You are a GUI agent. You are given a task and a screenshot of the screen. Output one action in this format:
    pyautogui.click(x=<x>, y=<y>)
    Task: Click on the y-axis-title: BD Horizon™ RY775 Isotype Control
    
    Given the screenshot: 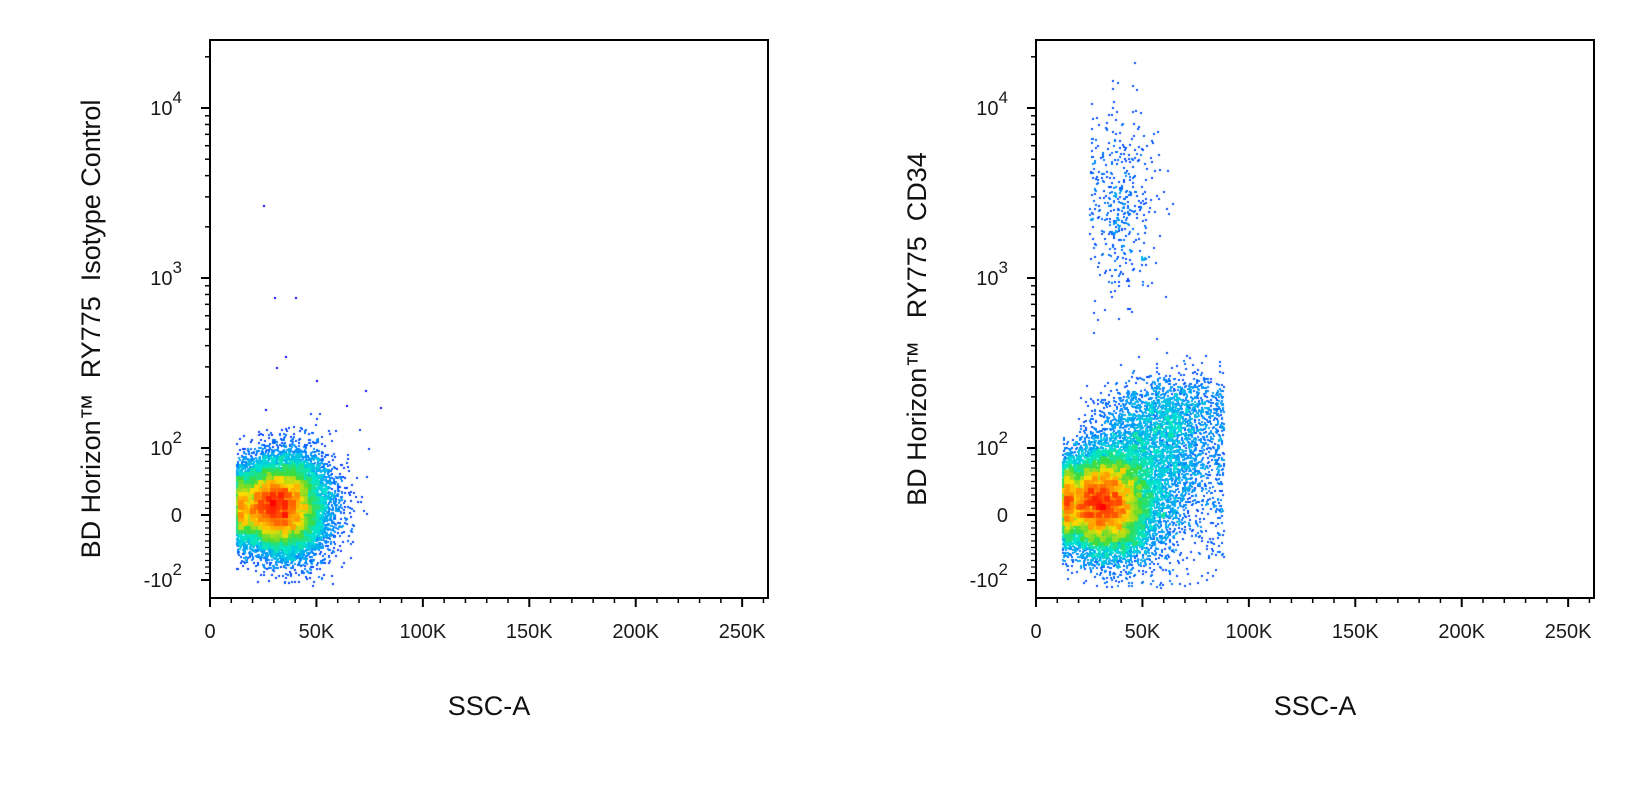 What is the action you would take?
    pyautogui.click(x=91, y=329)
    